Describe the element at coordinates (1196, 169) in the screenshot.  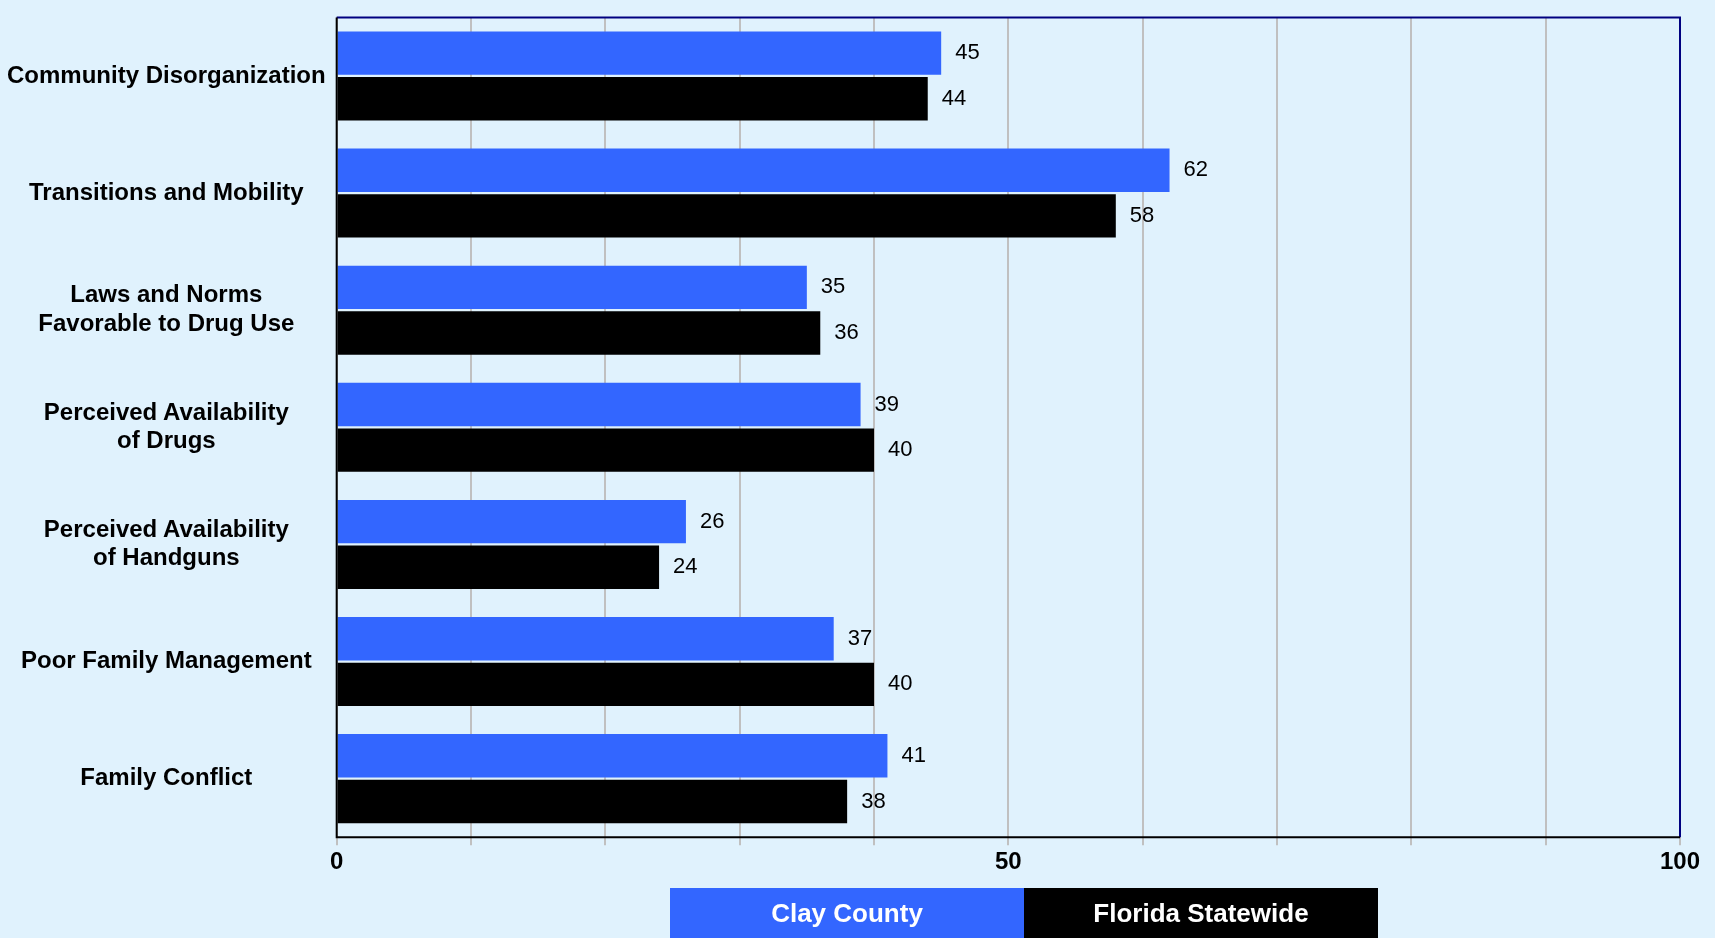
I see `data-label: 62` at that location.